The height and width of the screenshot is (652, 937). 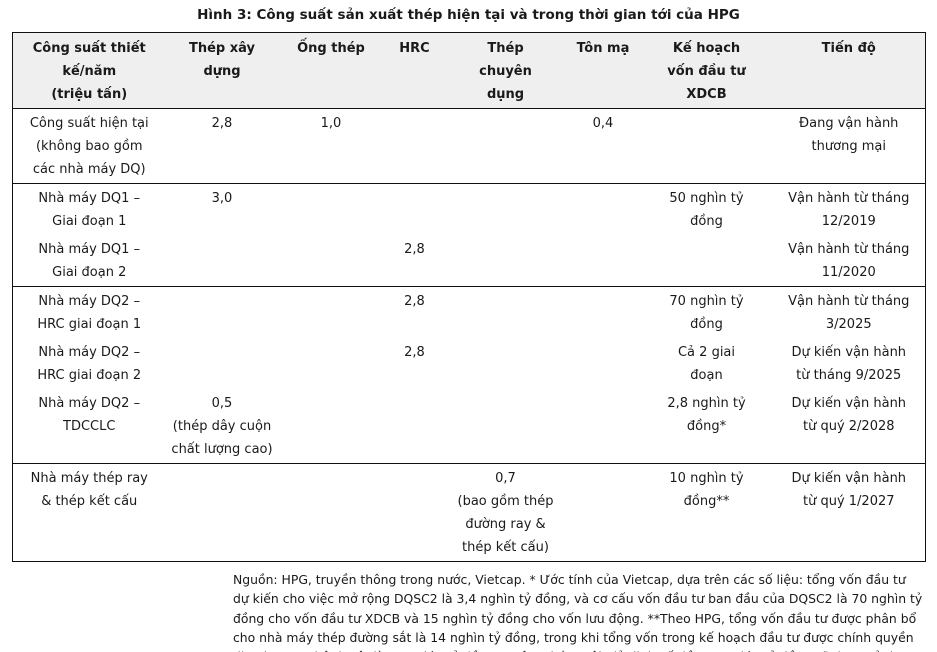 I want to click on cell-progress: Vận hành từ tháng 12/2019, so click(x=849, y=209).